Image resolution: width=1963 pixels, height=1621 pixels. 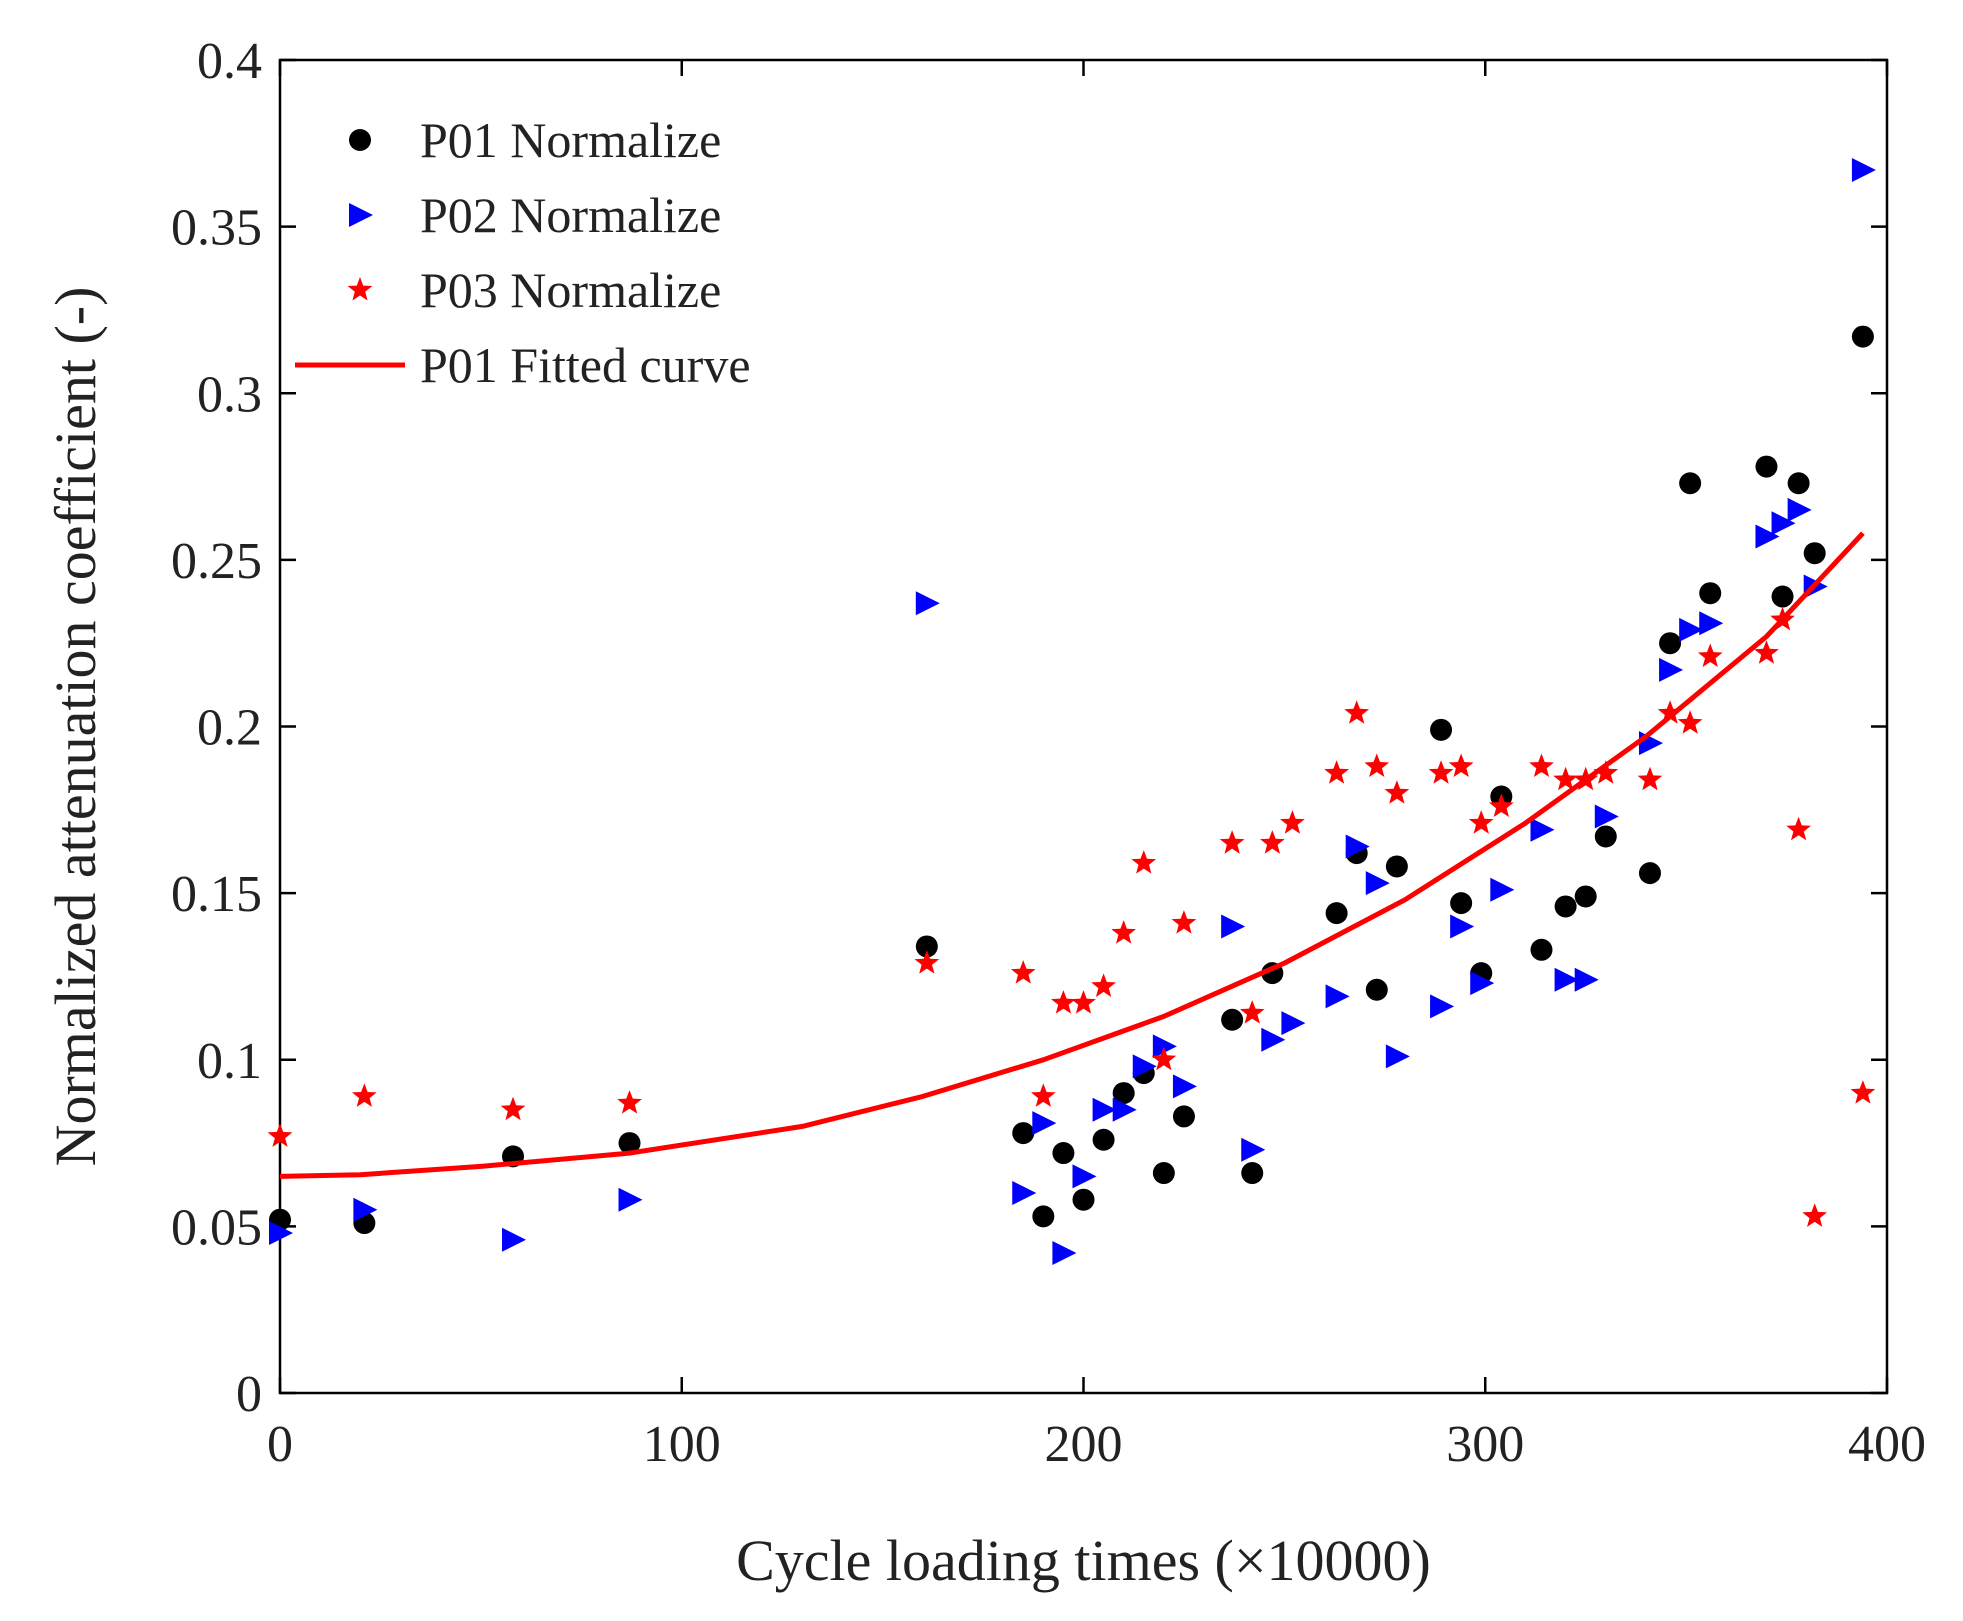 I want to click on y-tick-label: 0.15, so click(x=216, y=894).